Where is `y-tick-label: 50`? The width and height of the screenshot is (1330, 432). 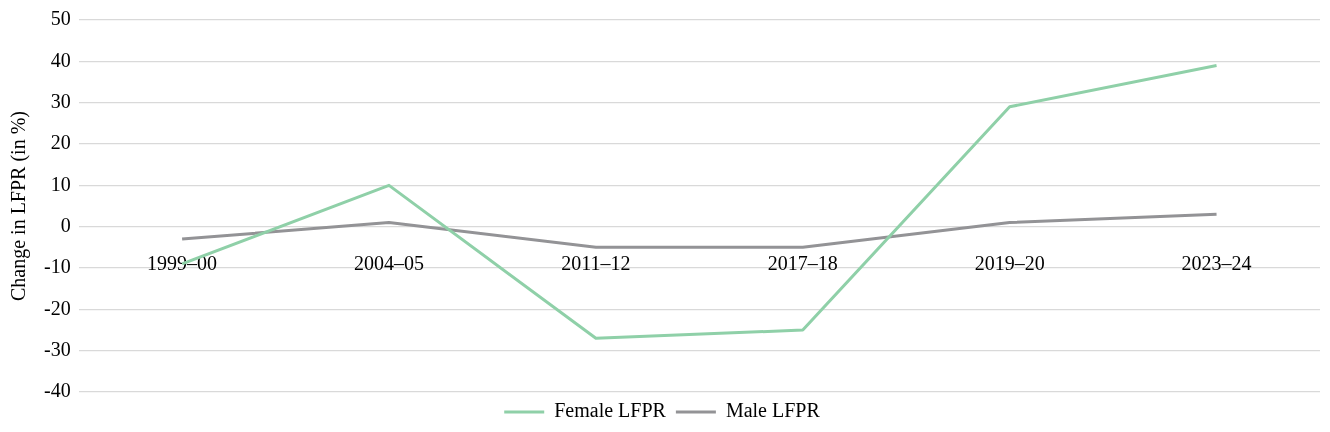
y-tick-label: 50 is located at coordinates (60, 18).